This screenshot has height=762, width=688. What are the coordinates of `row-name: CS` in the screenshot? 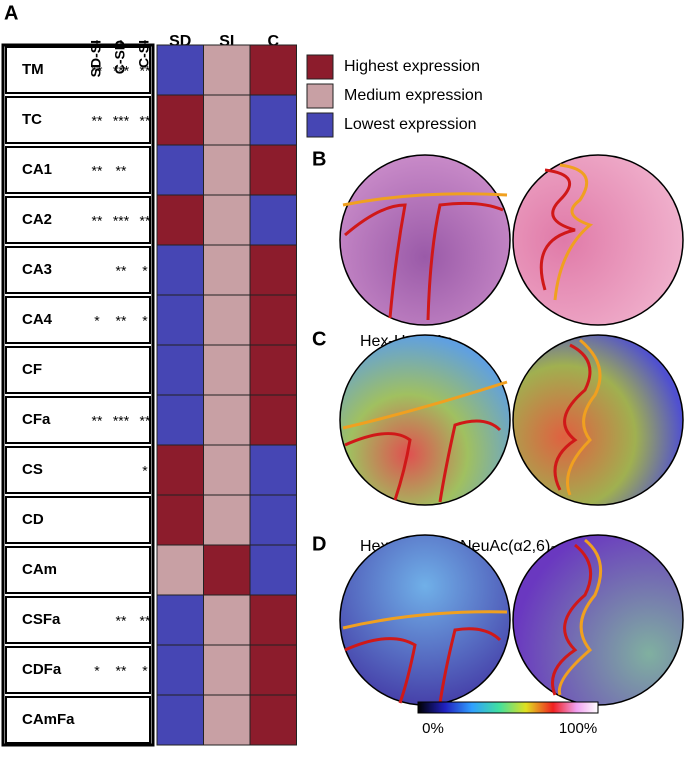 It's located at (32, 469).